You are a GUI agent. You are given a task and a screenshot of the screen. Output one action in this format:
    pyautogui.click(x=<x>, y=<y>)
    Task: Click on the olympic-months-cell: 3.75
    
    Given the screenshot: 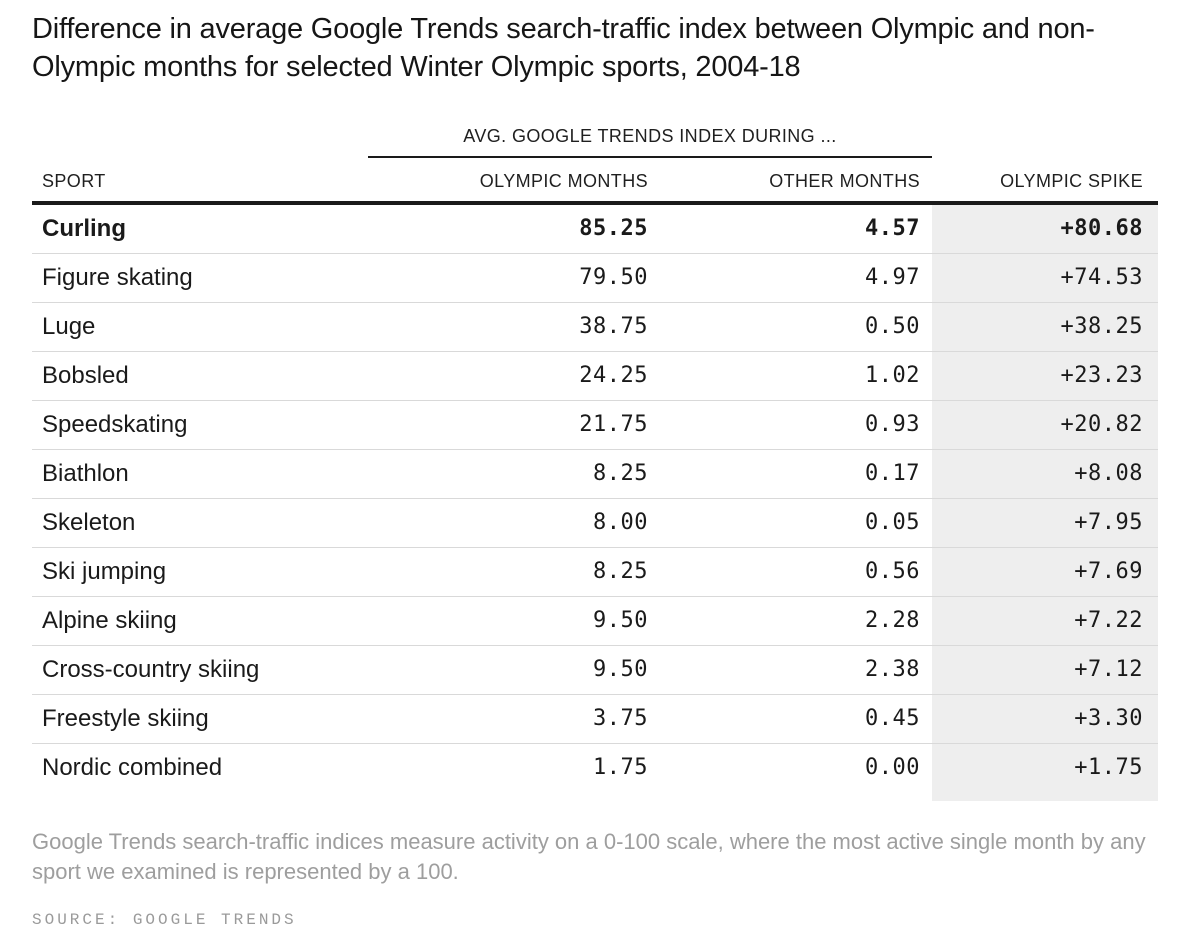 What is the action you would take?
    pyautogui.click(x=620, y=718)
    